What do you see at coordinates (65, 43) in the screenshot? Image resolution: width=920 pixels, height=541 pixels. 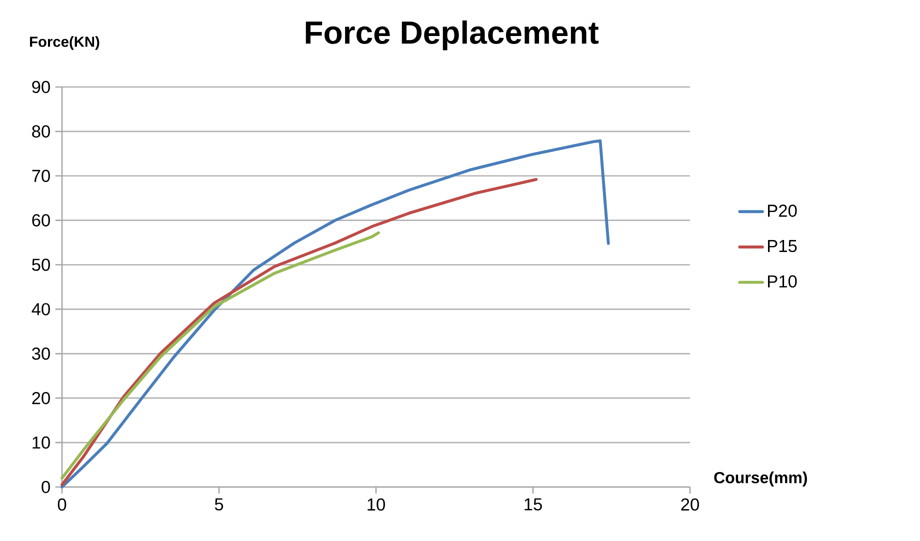 I see `y-axis-title: Force(KN)` at bounding box center [65, 43].